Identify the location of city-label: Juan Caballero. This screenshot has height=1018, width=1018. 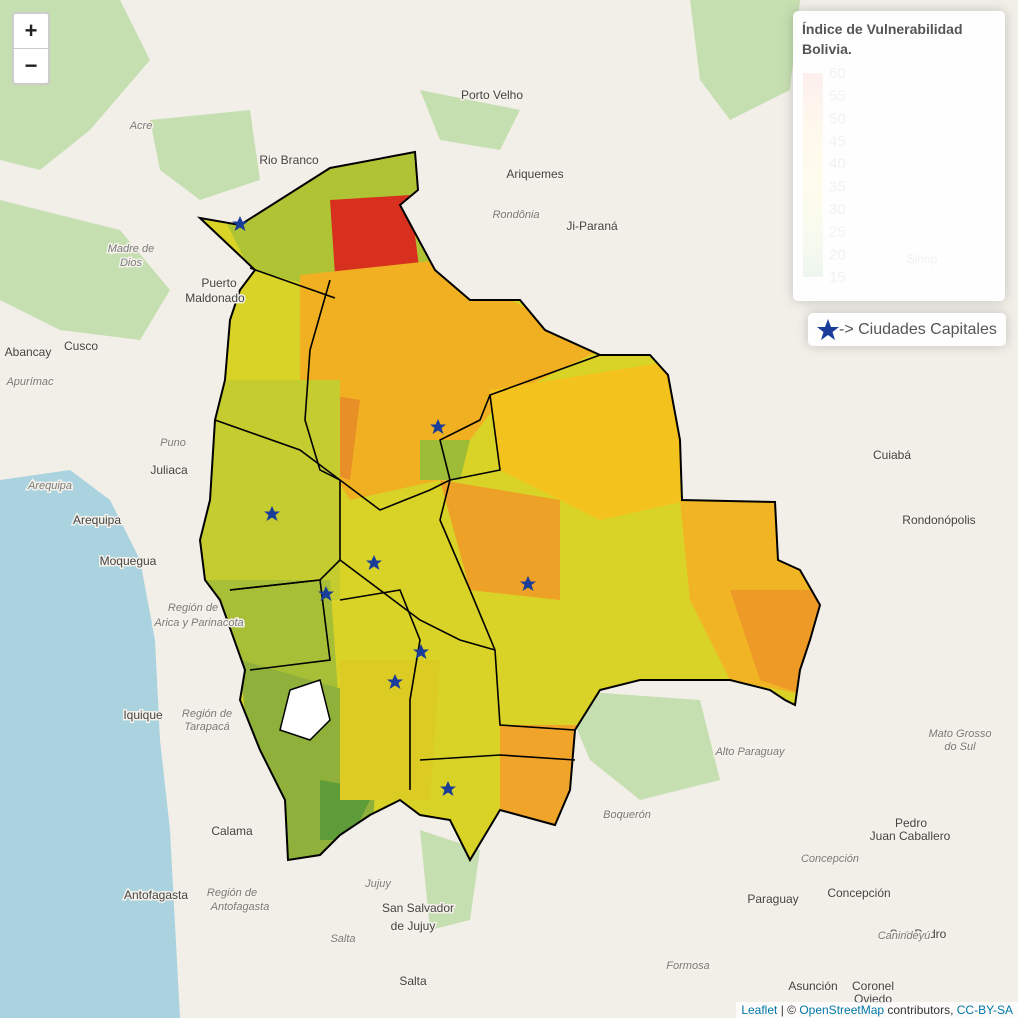
(910, 836).